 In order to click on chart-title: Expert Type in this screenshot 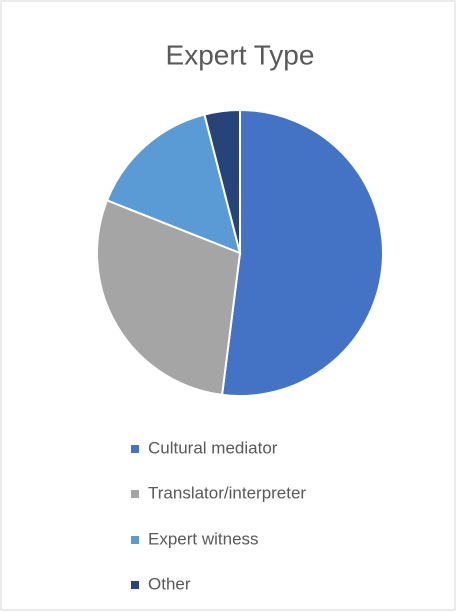, I will do `click(240, 54)`.